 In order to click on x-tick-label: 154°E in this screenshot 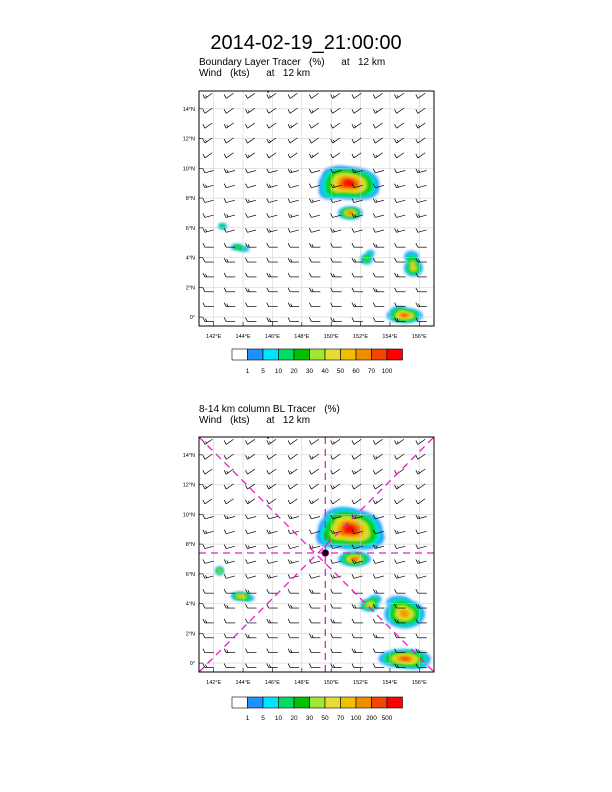, I will do `click(389, 683)`.